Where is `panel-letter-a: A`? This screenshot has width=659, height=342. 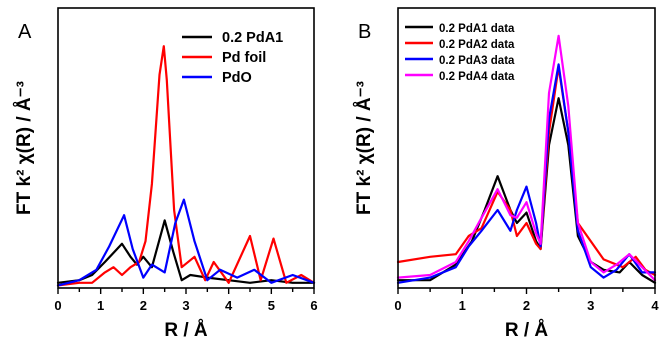
panel-letter-a: A is located at coordinates (25, 32).